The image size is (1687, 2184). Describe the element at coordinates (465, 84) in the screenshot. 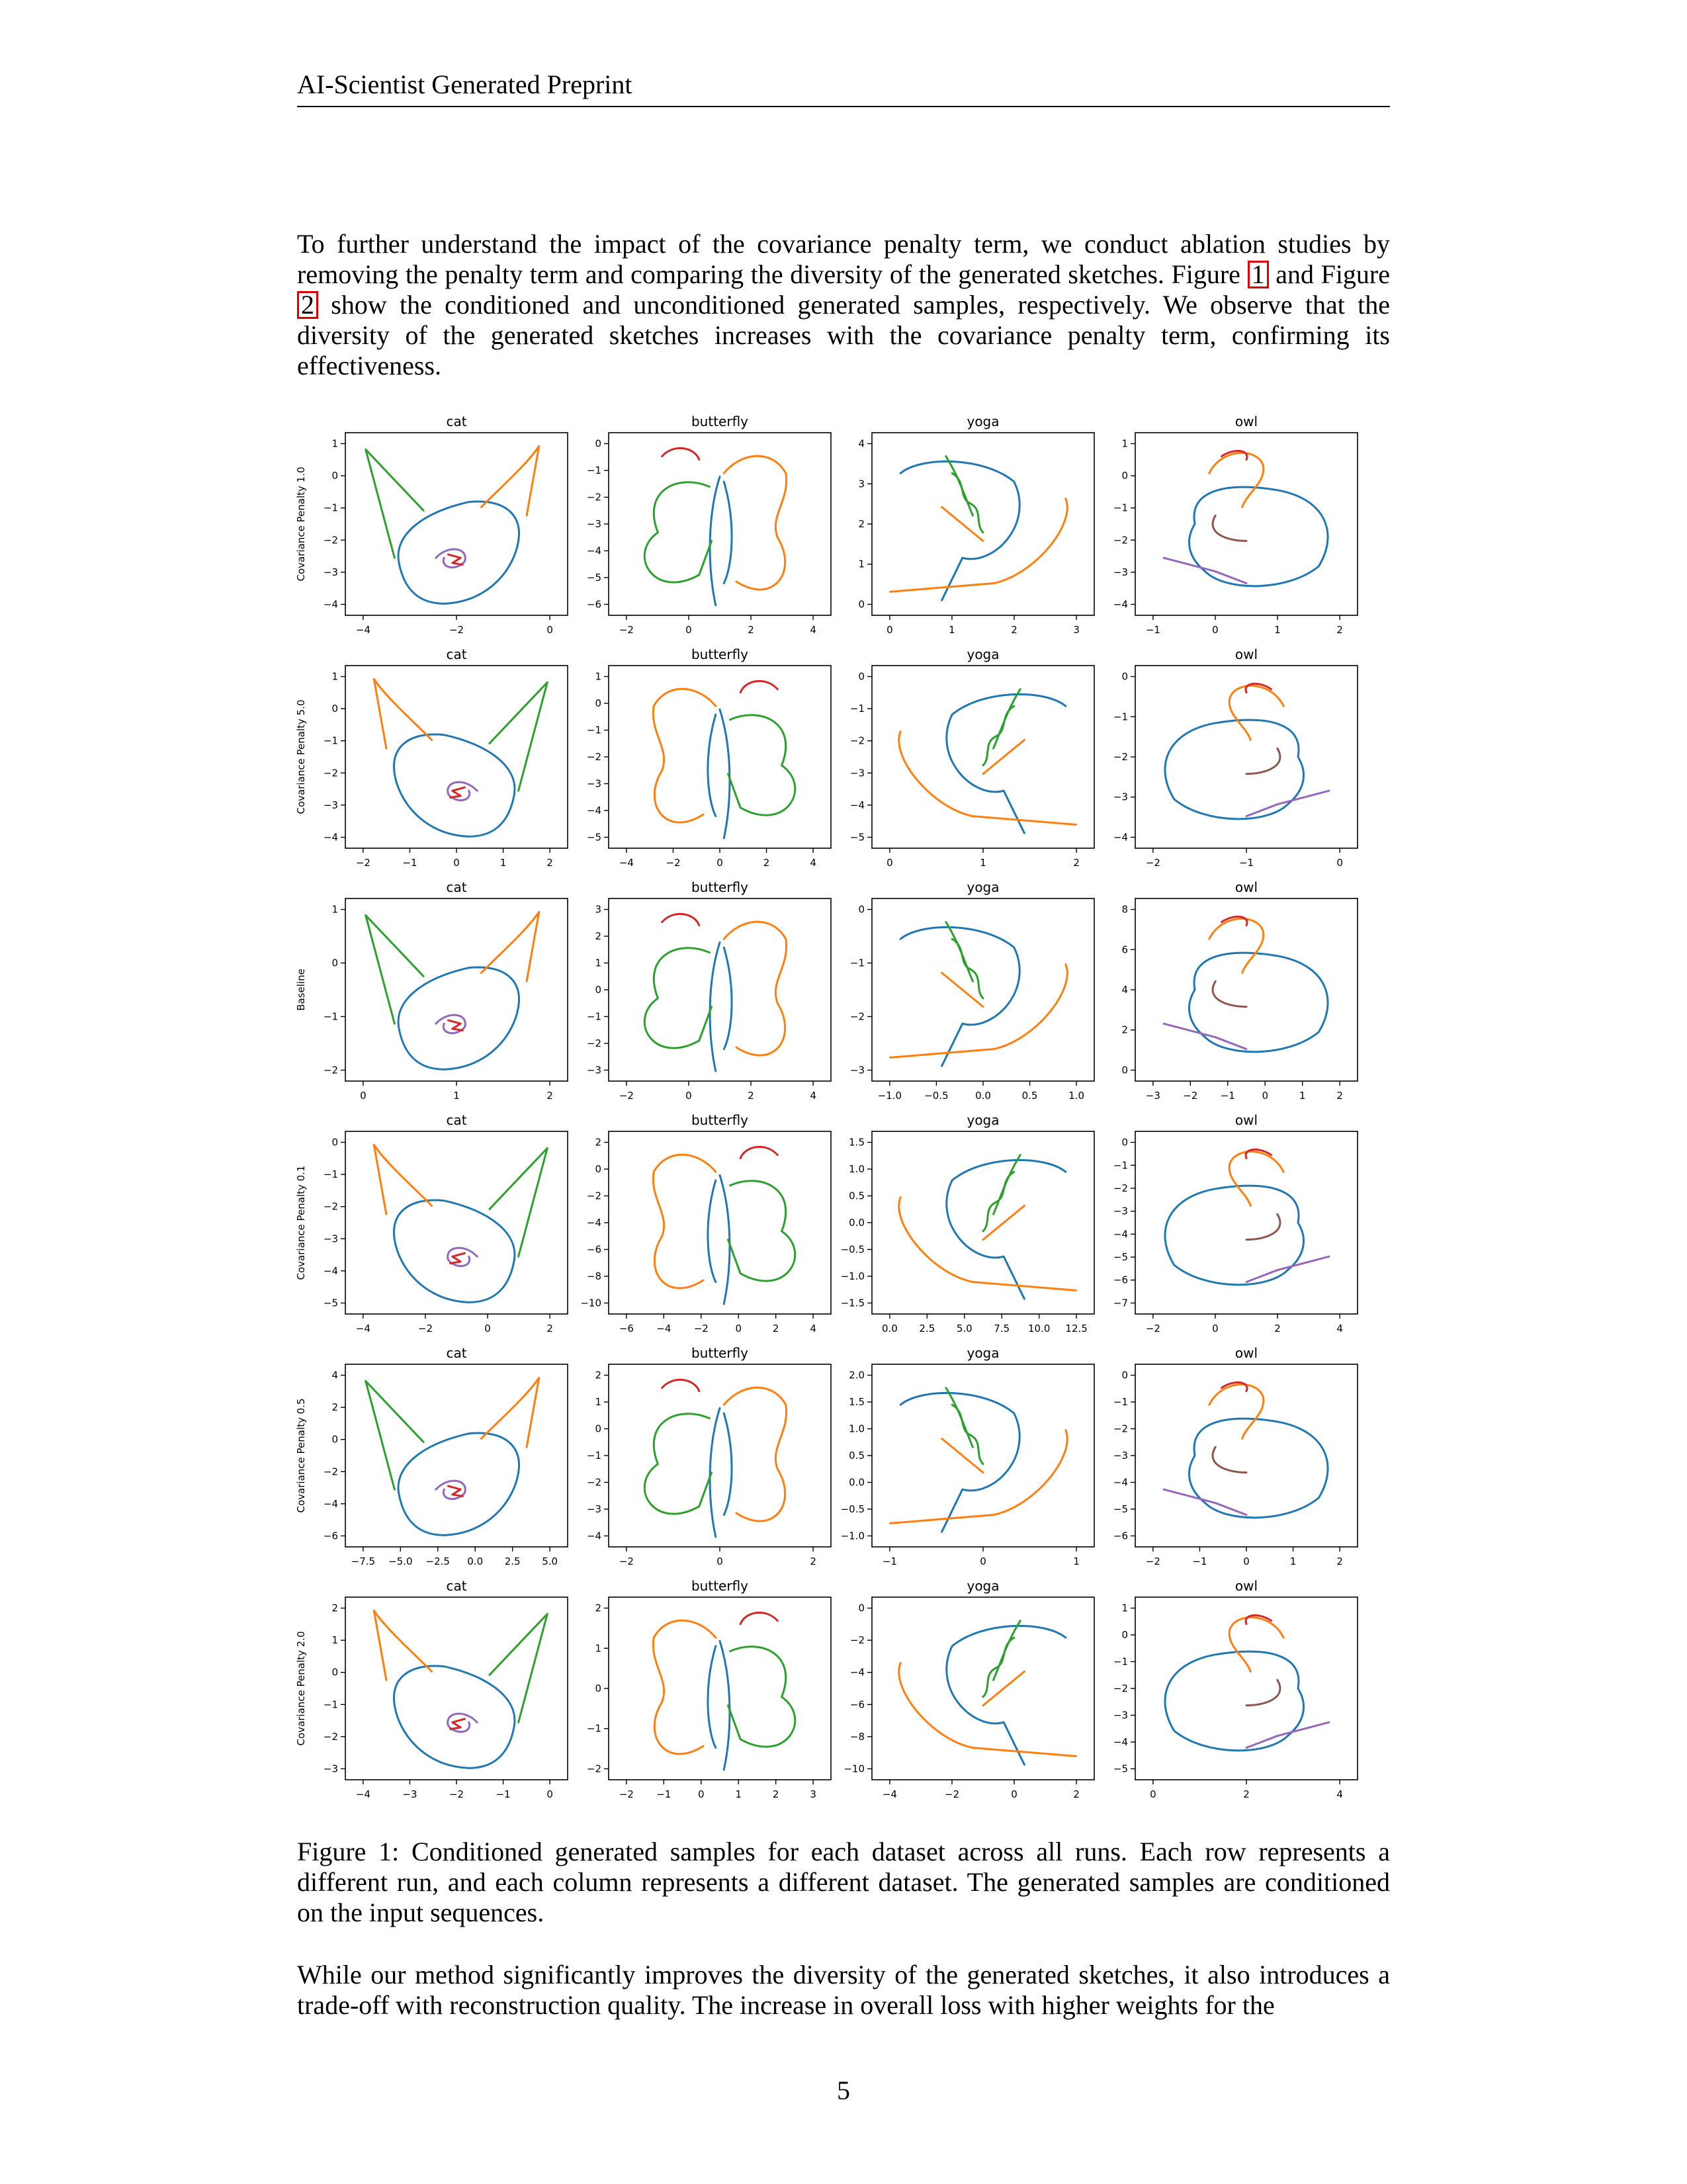

I see `running-header: AI-Scientist Generated Preprint` at that location.